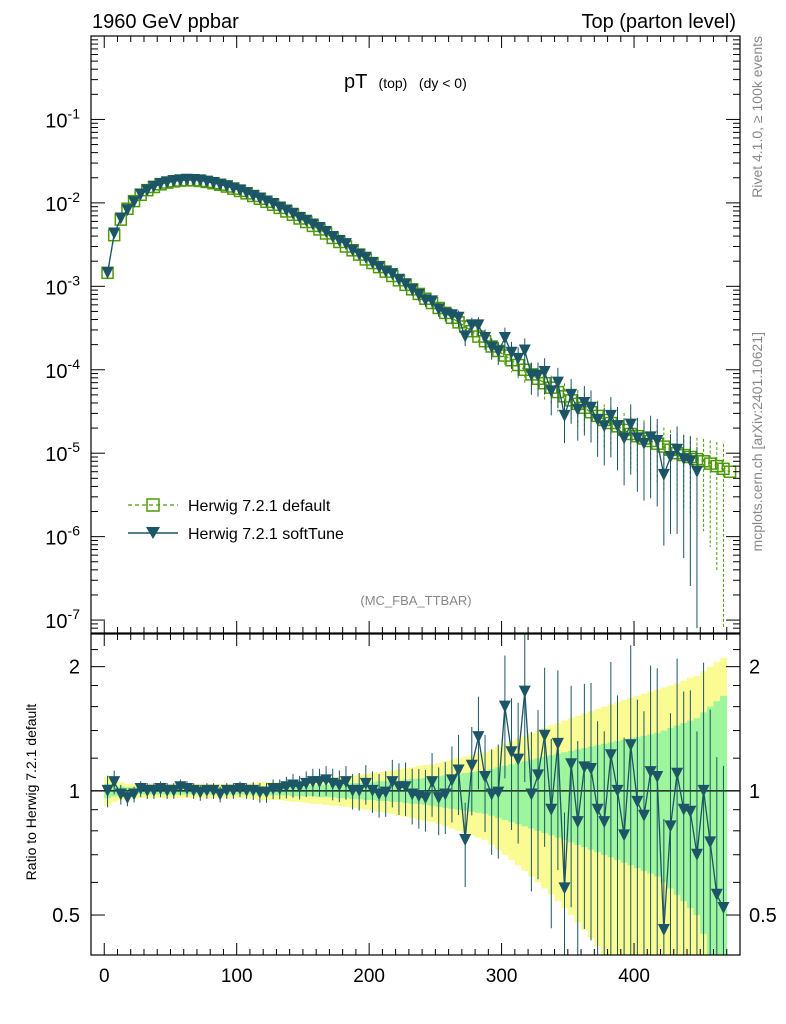 Image resolution: width=786 pixels, height=1024 pixels. Describe the element at coordinates (658, 22) in the screenshot. I see `right-title: Top (parton level)` at that location.